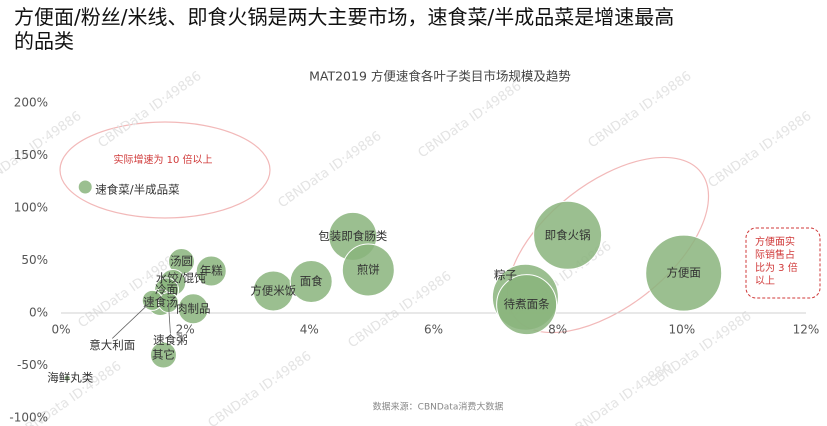  I want to click on bubble-label: 水饺/馄饨, so click(181, 278).